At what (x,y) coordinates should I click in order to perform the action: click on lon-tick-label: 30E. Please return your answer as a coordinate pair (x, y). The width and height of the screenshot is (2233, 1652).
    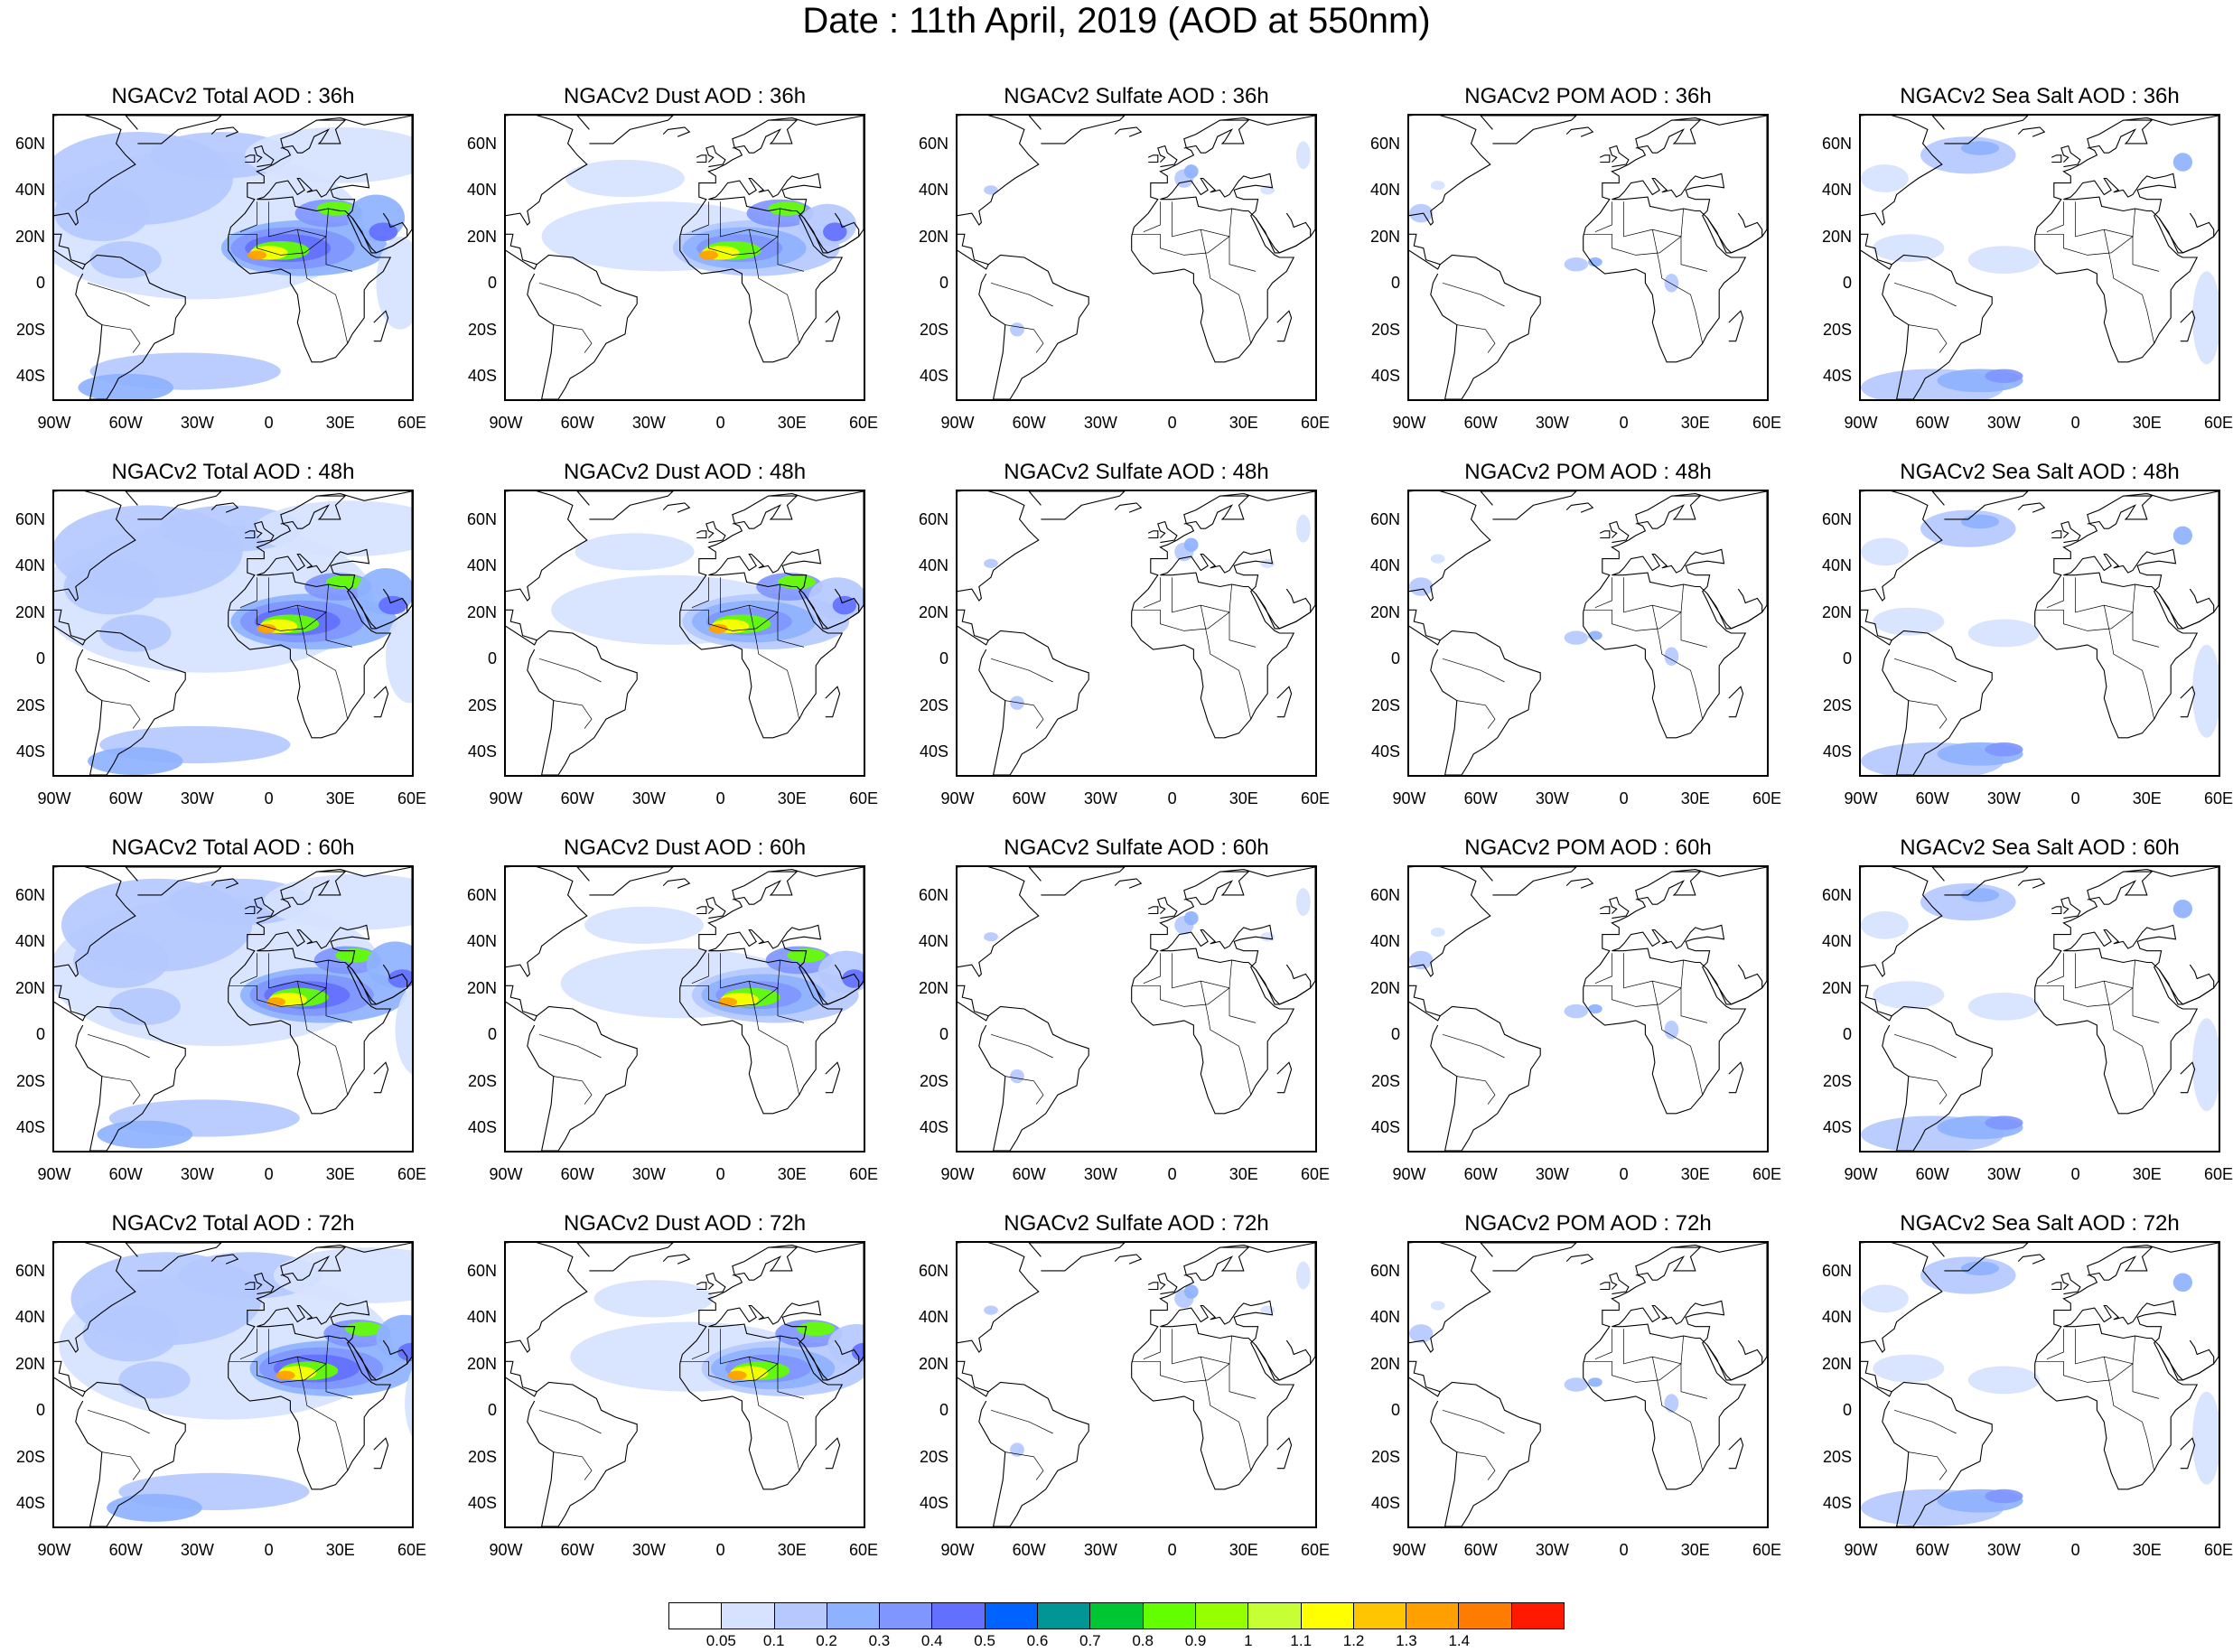
    Looking at the image, I should click on (2147, 1174).